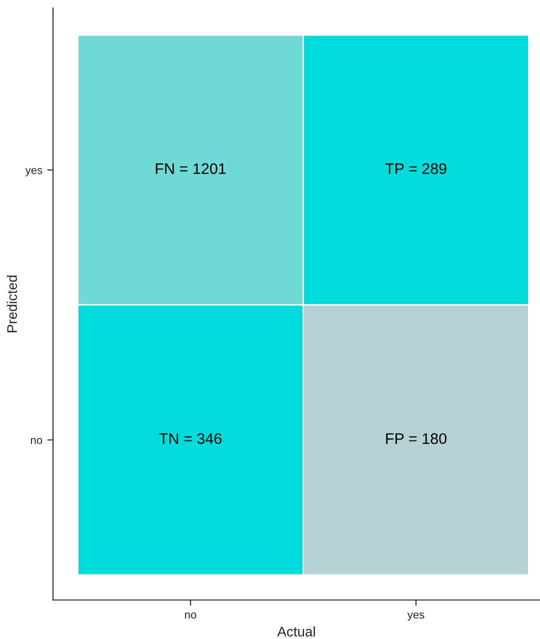 The image size is (540, 639). I want to click on data-label: FN = 1201, so click(191, 168).